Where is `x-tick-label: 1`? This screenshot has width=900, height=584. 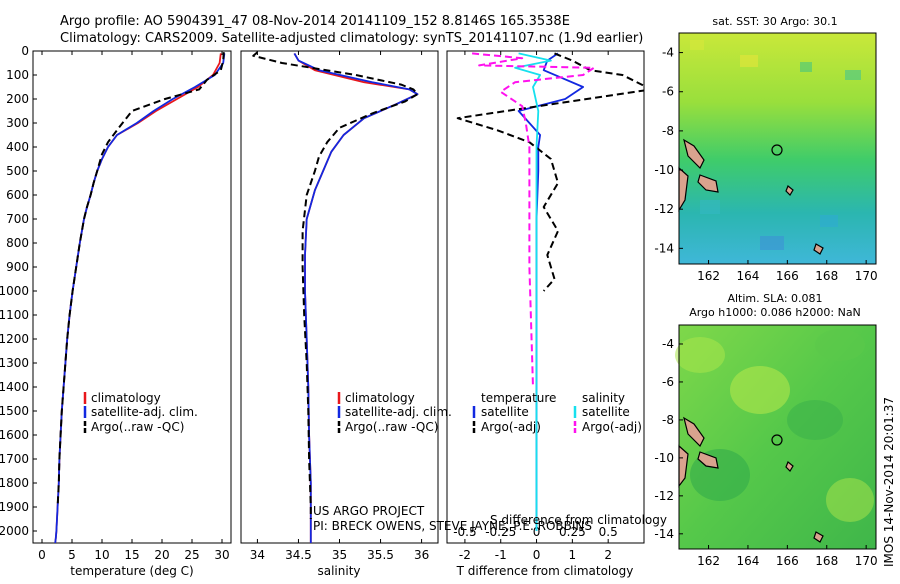 x-tick-label: 1 is located at coordinates (573, 555).